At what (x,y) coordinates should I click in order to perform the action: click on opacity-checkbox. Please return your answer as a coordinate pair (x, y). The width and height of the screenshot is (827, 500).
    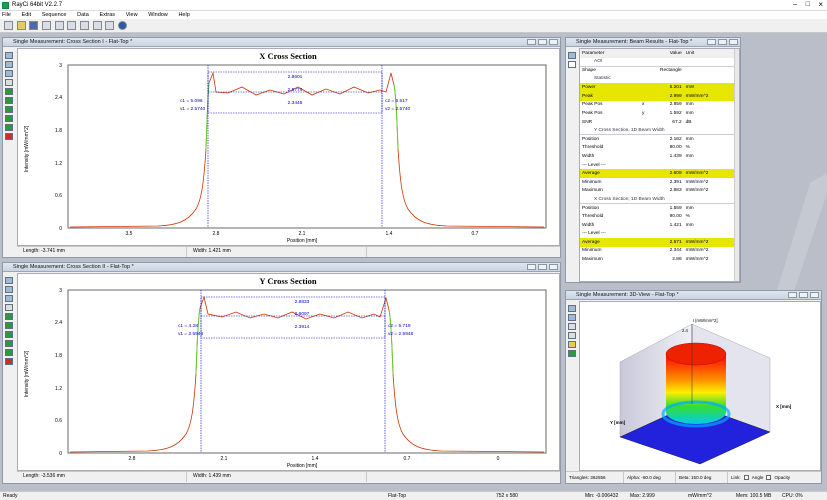
    Looking at the image, I should click on (769, 477).